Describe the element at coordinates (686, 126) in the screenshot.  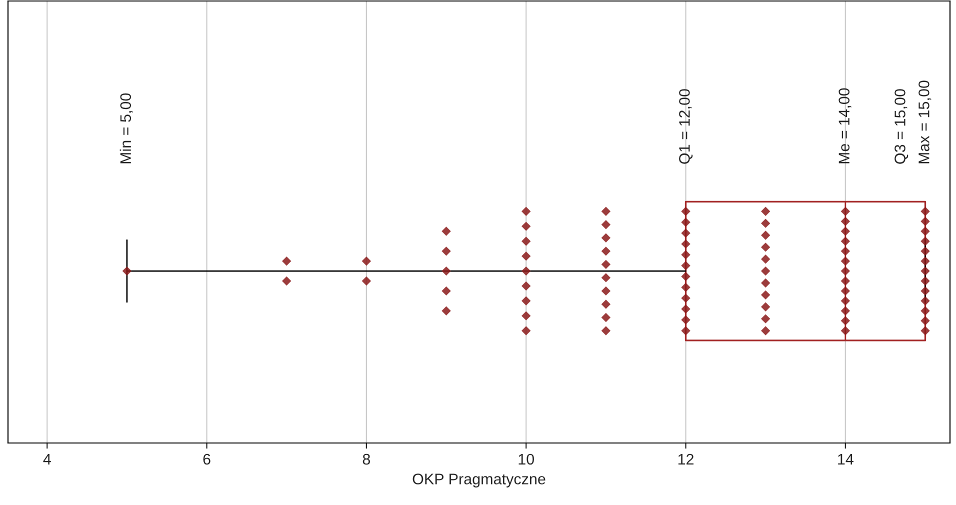
I see `annotation: Q1 = 12,00` at that location.